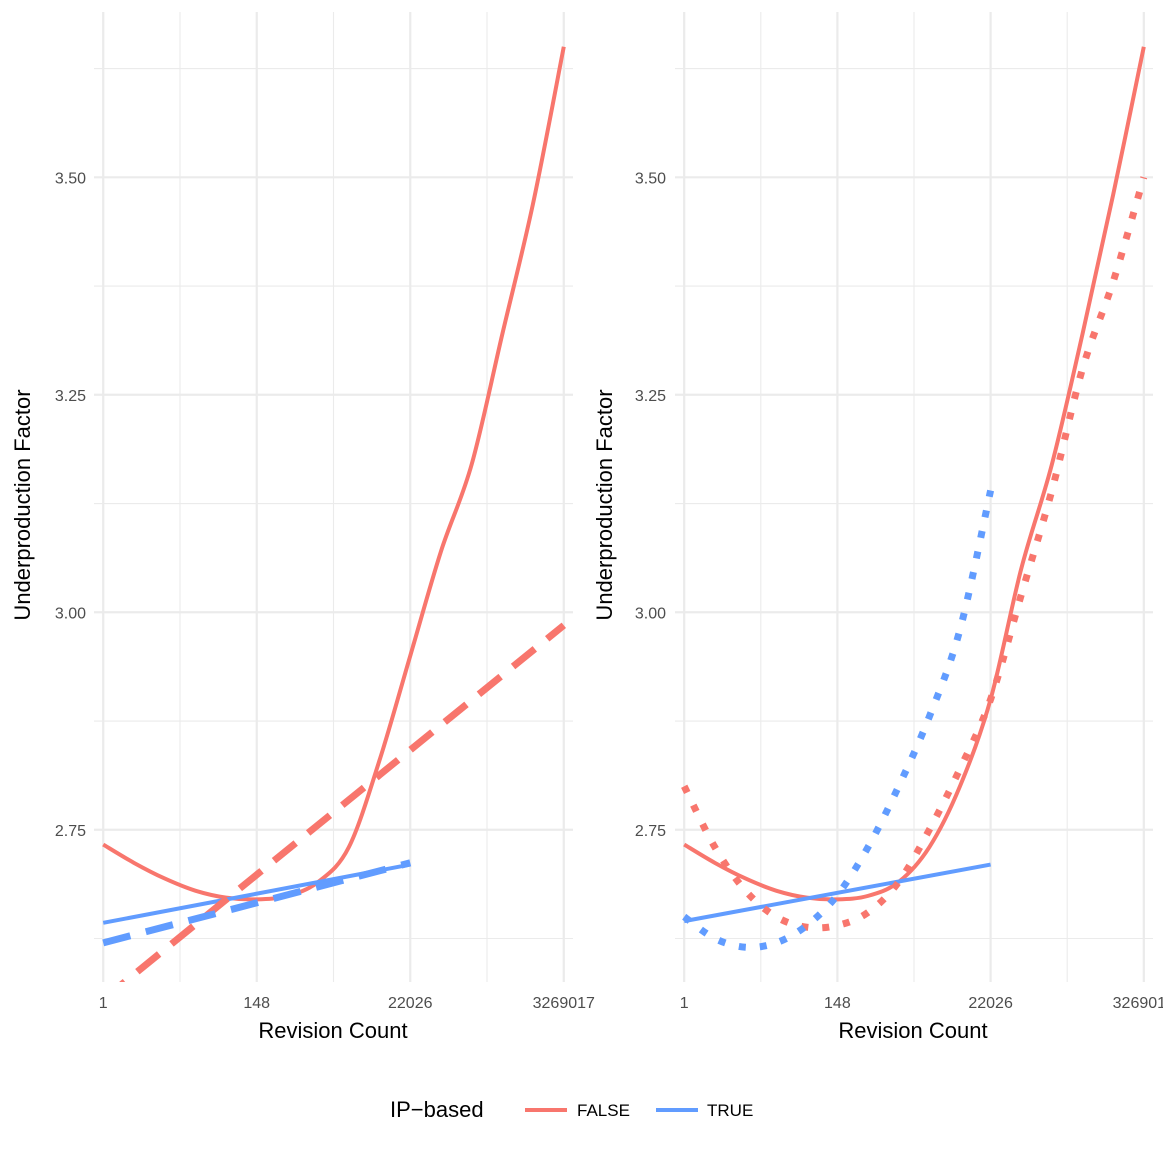 This screenshot has width=1163, height=1163. What do you see at coordinates (603, 1110) in the screenshot?
I see `legend-label-false: FALSE` at bounding box center [603, 1110].